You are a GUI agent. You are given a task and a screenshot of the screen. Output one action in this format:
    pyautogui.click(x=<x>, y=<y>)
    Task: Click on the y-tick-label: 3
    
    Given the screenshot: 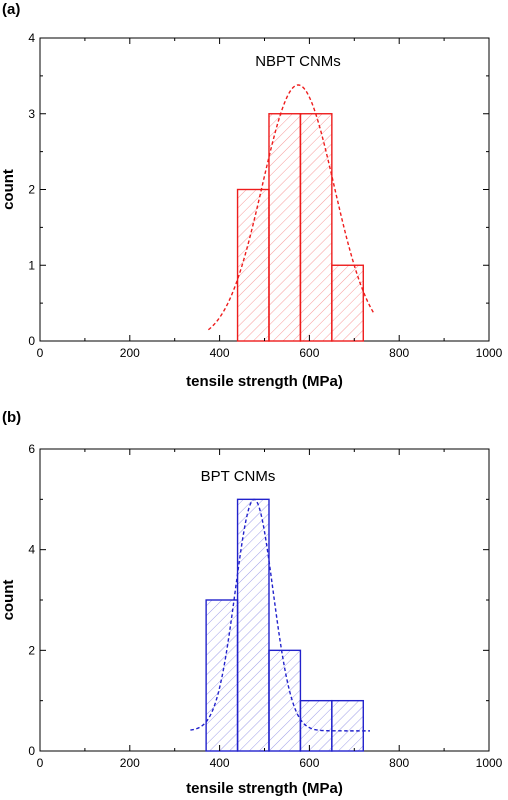 What is the action you would take?
    pyautogui.click(x=31, y=114)
    